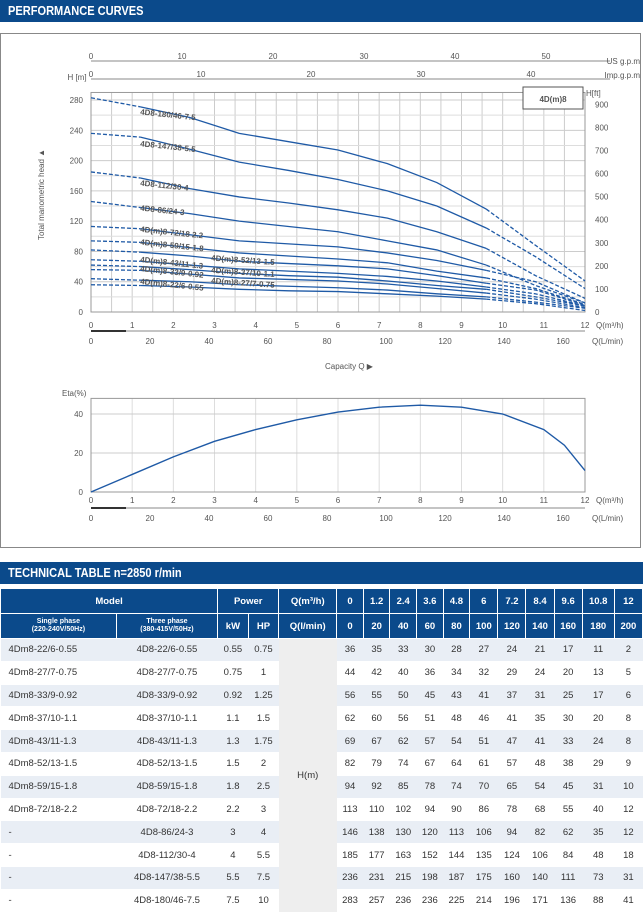 The height and width of the screenshot is (913, 643). What do you see at coordinates (376, 764) in the screenshot?
I see `head-value: 79` at bounding box center [376, 764].